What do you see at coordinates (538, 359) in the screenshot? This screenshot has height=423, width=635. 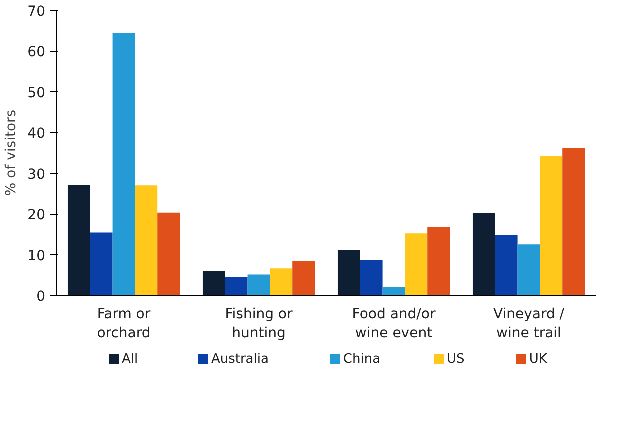 I see `legend-label: UK` at bounding box center [538, 359].